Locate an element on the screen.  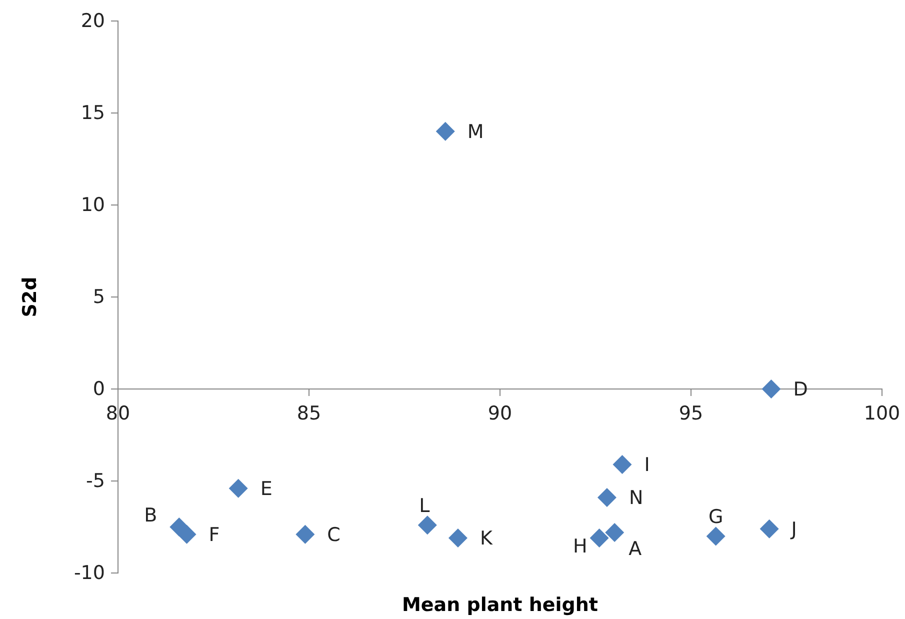
x-tick-label: 90 is located at coordinates (500, 413).